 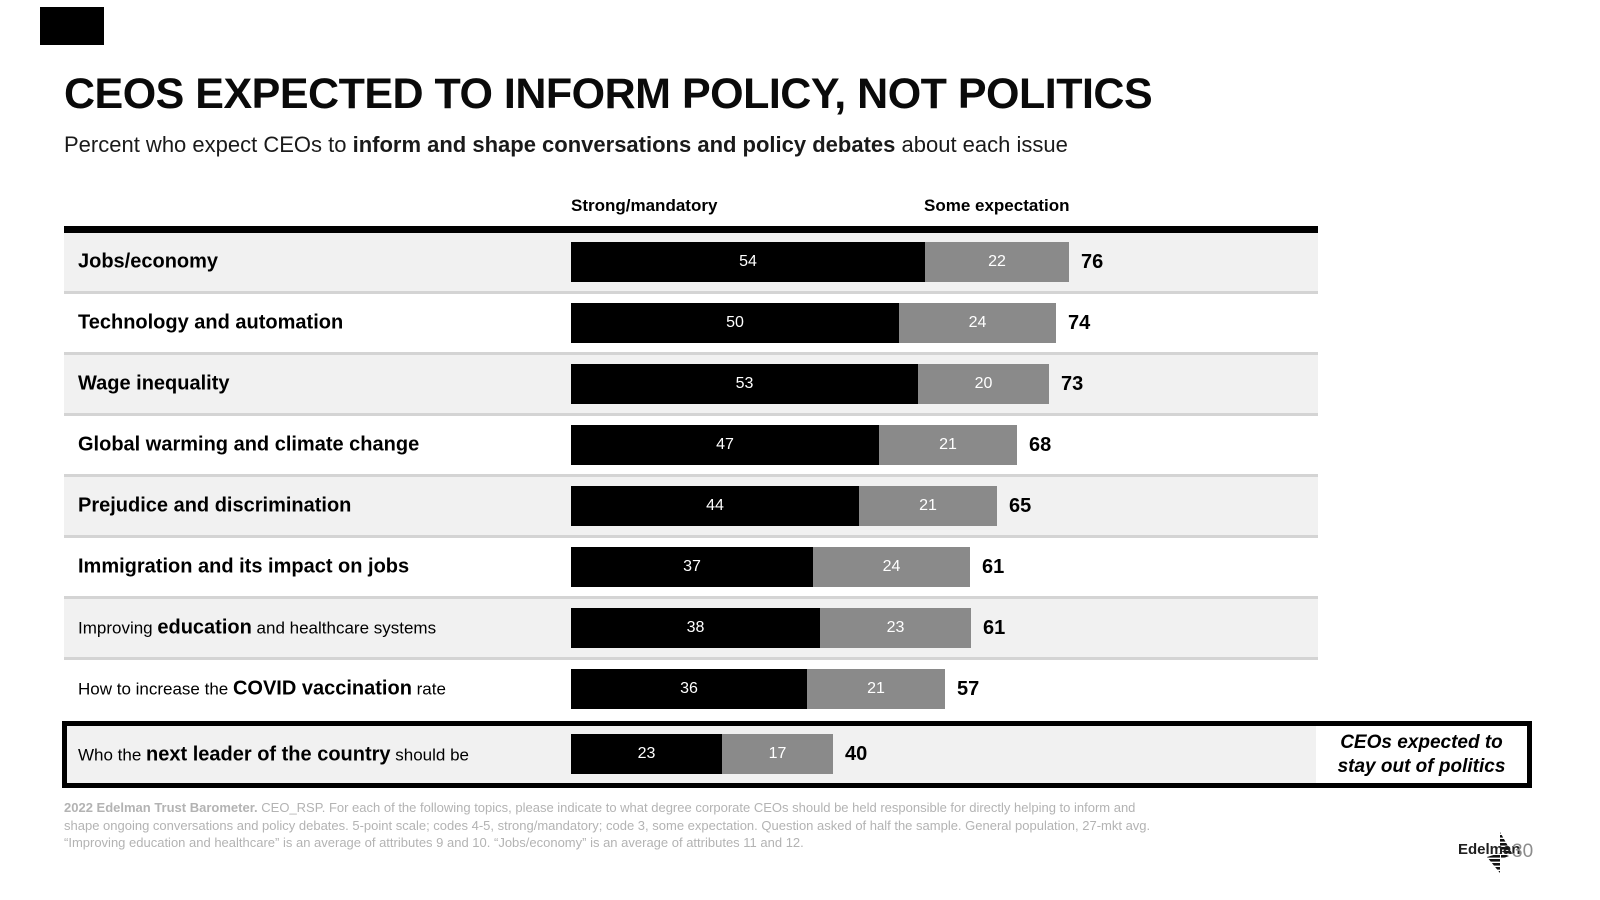 I want to click on bar-segment-some-expectation: 17, so click(x=777, y=754).